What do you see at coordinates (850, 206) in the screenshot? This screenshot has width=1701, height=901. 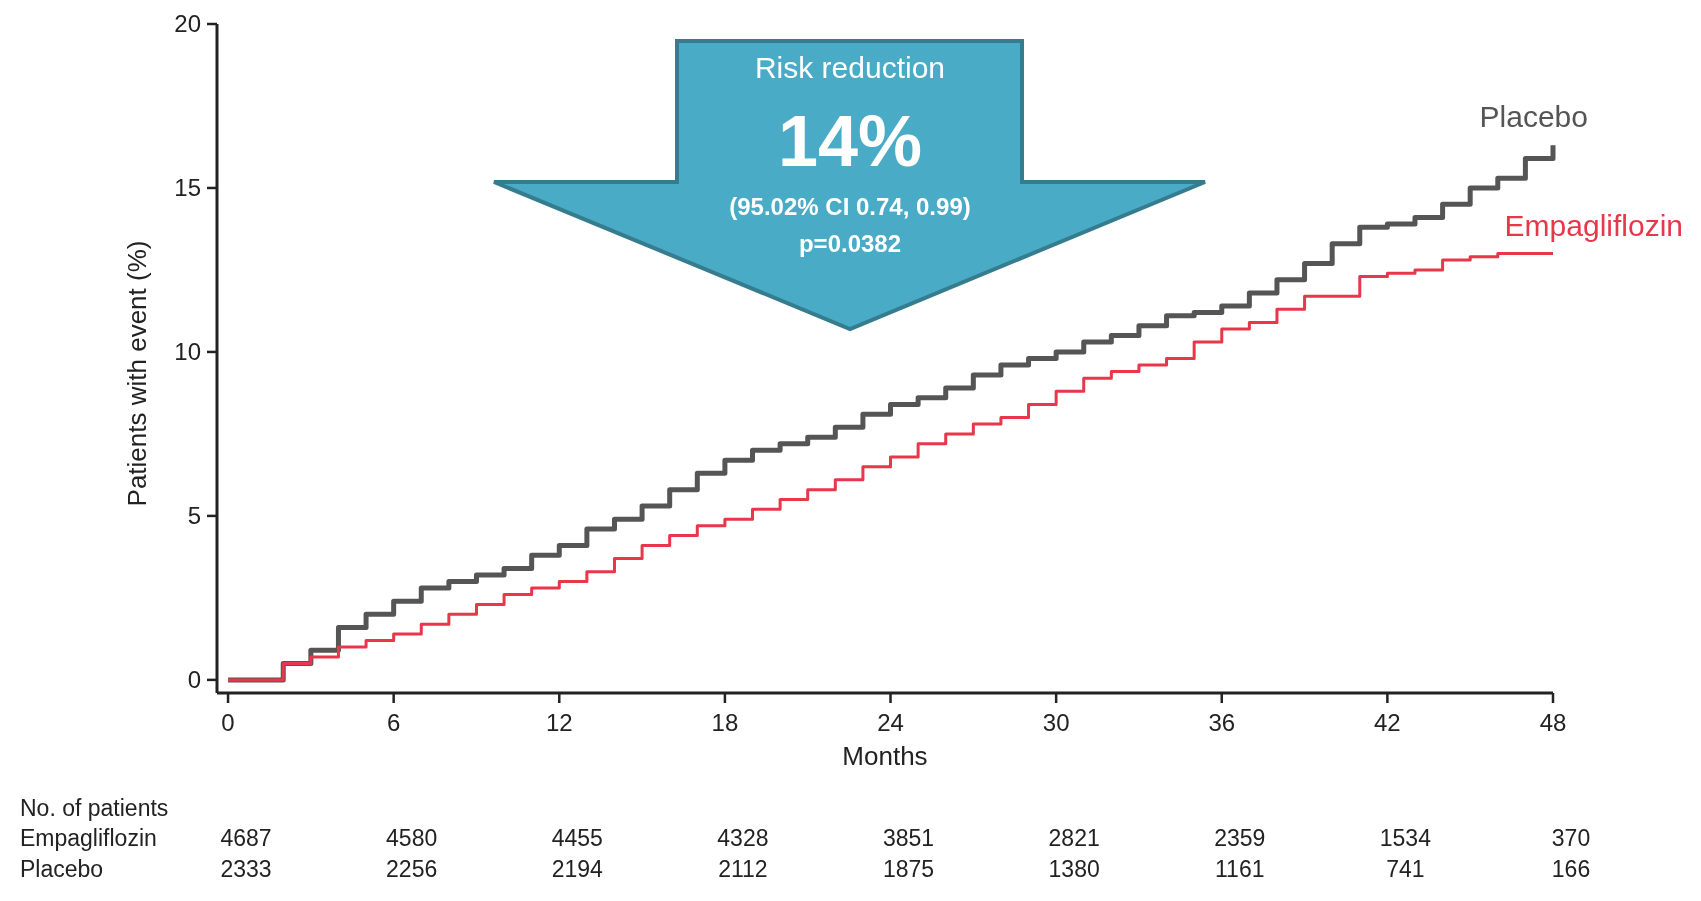 I see `annotation: (95.02% CI 0.74, 0.99)` at bounding box center [850, 206].